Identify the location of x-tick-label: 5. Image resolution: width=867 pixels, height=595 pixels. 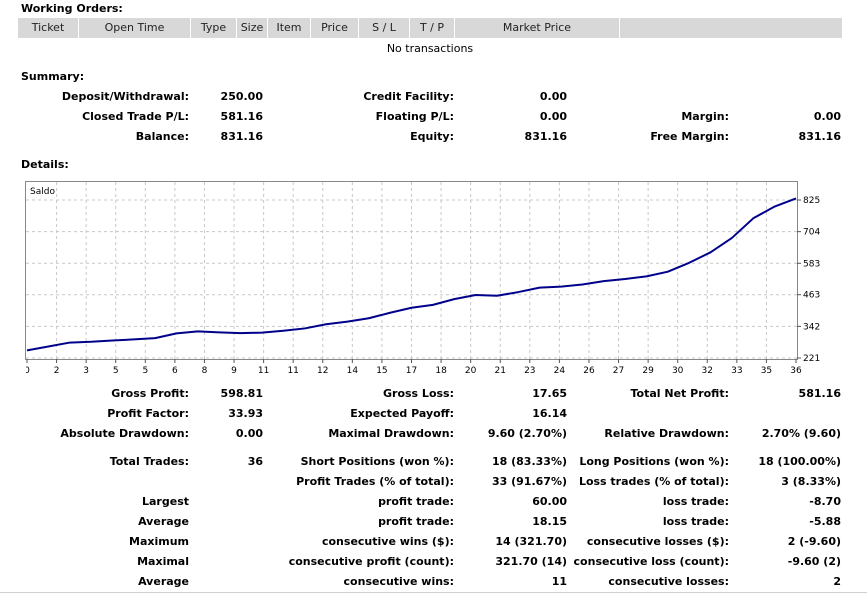
(145, 371).